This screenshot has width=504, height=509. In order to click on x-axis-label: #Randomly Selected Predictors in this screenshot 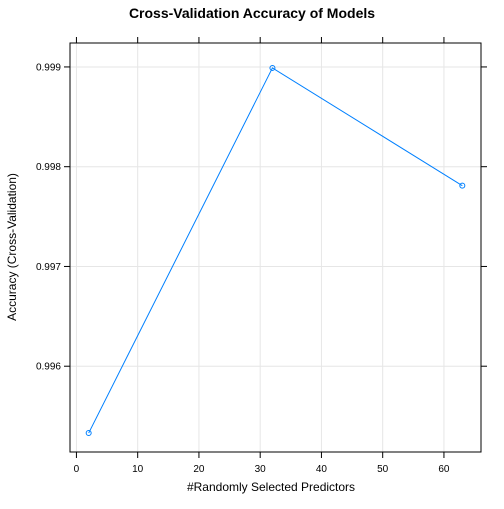, I will do `click(271, 487)`.